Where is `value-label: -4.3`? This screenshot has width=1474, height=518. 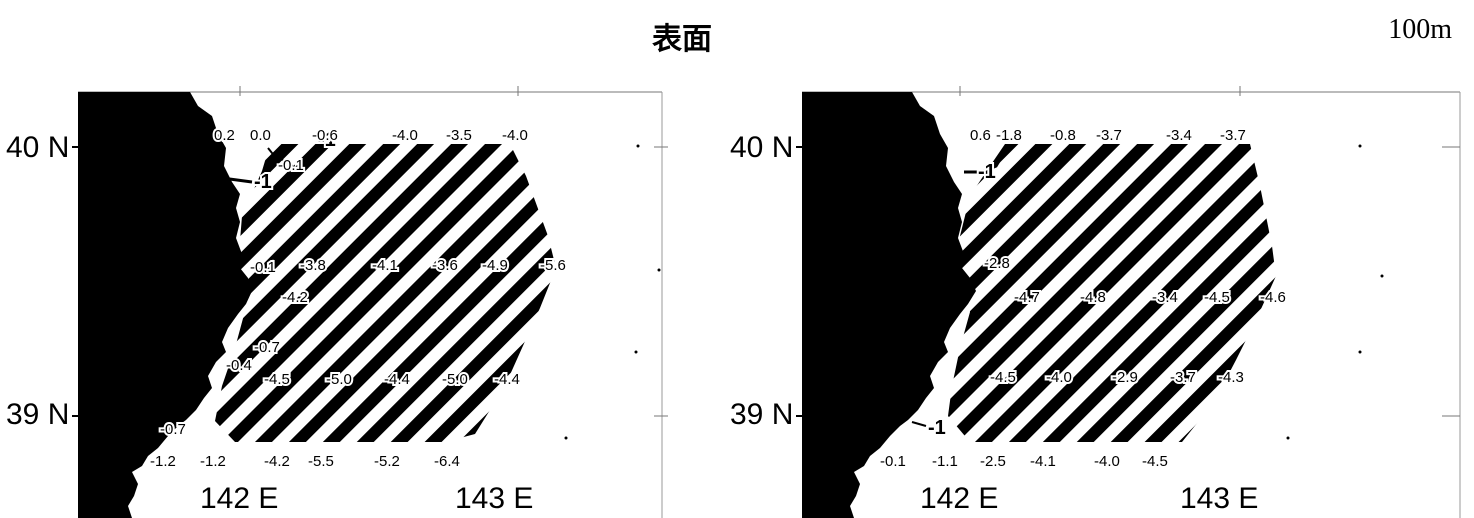
value-label: -4.3 is located at coordinates (1231, 377).